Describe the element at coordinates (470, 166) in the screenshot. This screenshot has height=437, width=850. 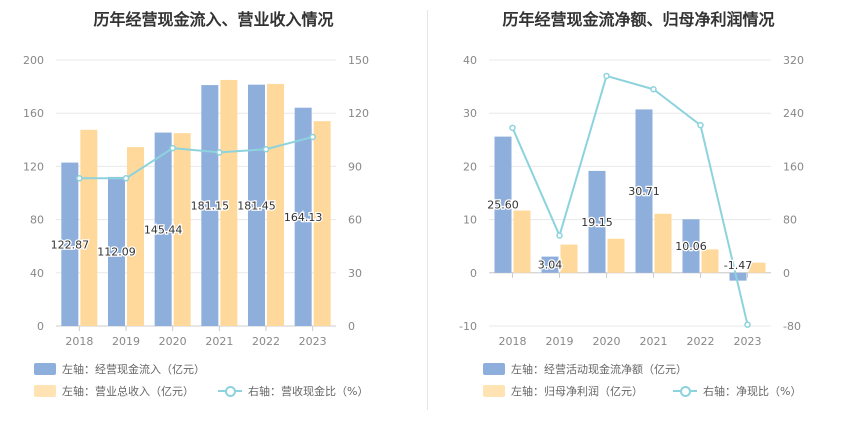
I see `left-y-tick-label: 20` at that location.